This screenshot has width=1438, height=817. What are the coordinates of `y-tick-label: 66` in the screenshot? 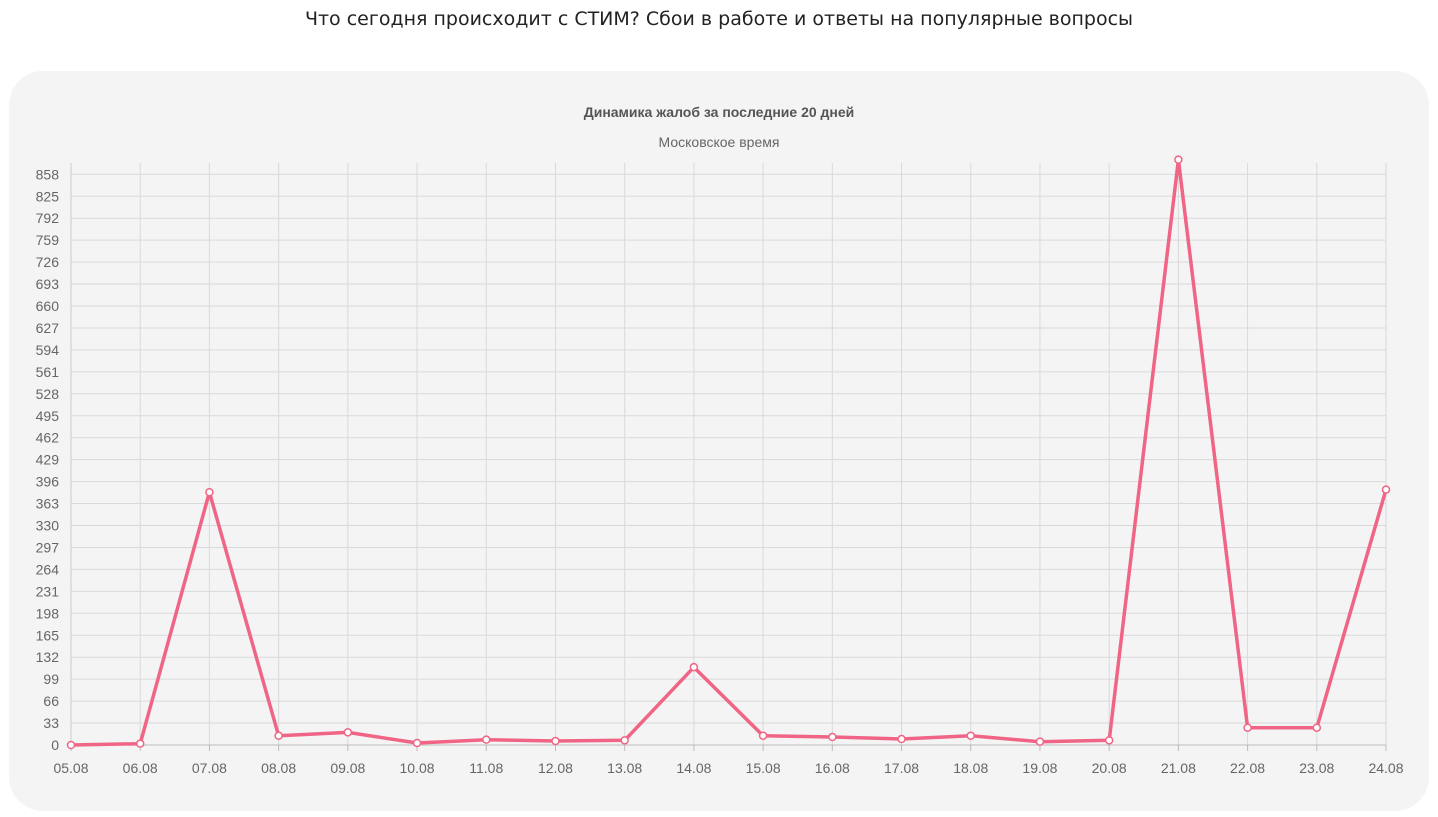 It's located at (51, 701).